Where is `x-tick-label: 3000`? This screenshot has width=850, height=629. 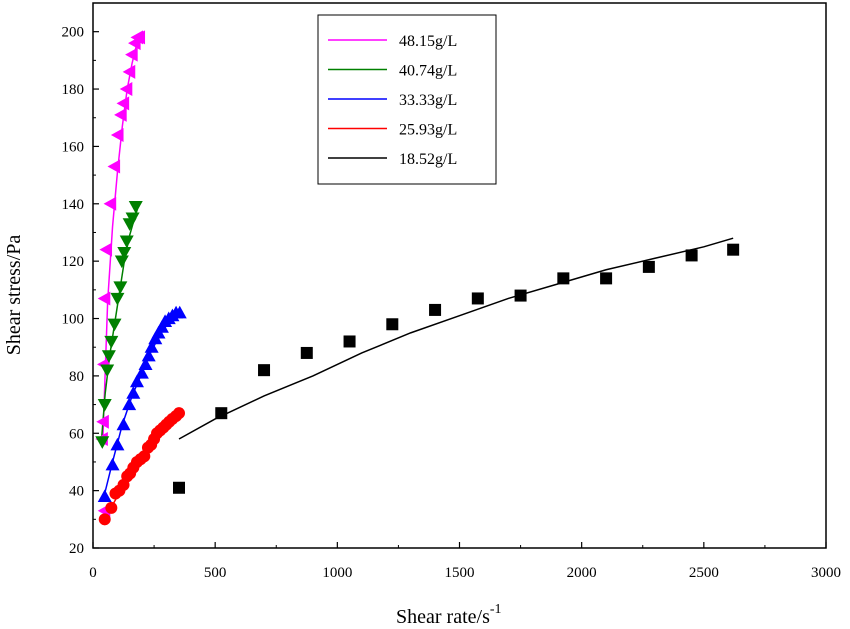 x-tick-label: 3000 is located at coordinates (826, 573).